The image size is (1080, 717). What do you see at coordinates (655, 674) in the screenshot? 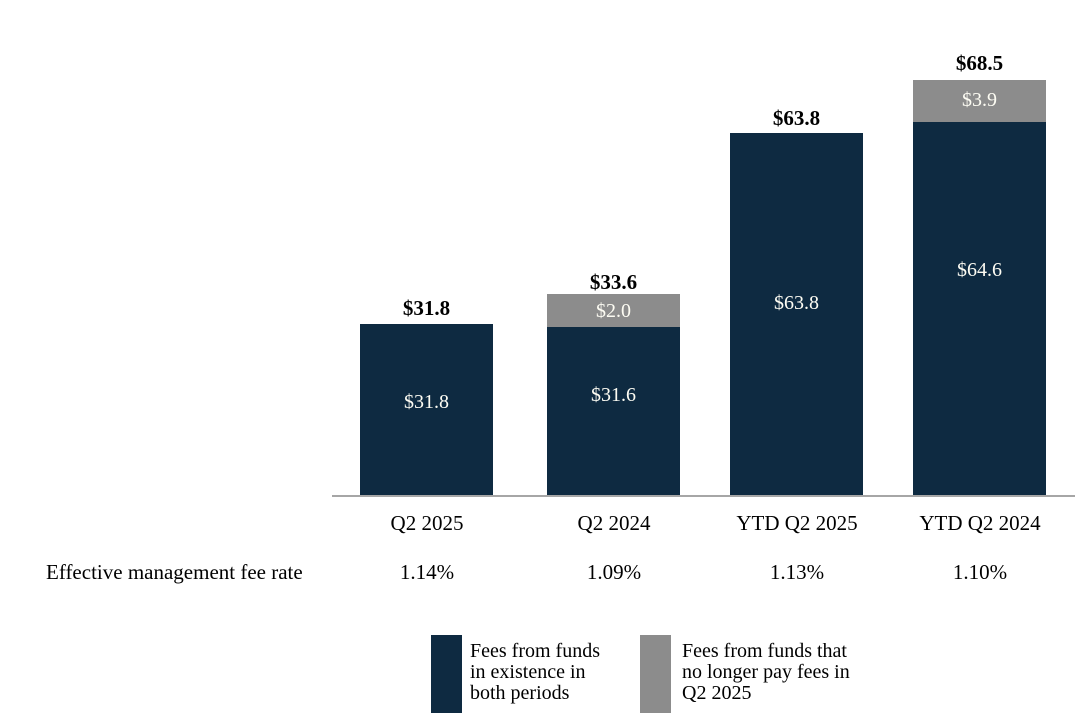
I see `legend-swatch-gray` at bounding box center [655, 674].